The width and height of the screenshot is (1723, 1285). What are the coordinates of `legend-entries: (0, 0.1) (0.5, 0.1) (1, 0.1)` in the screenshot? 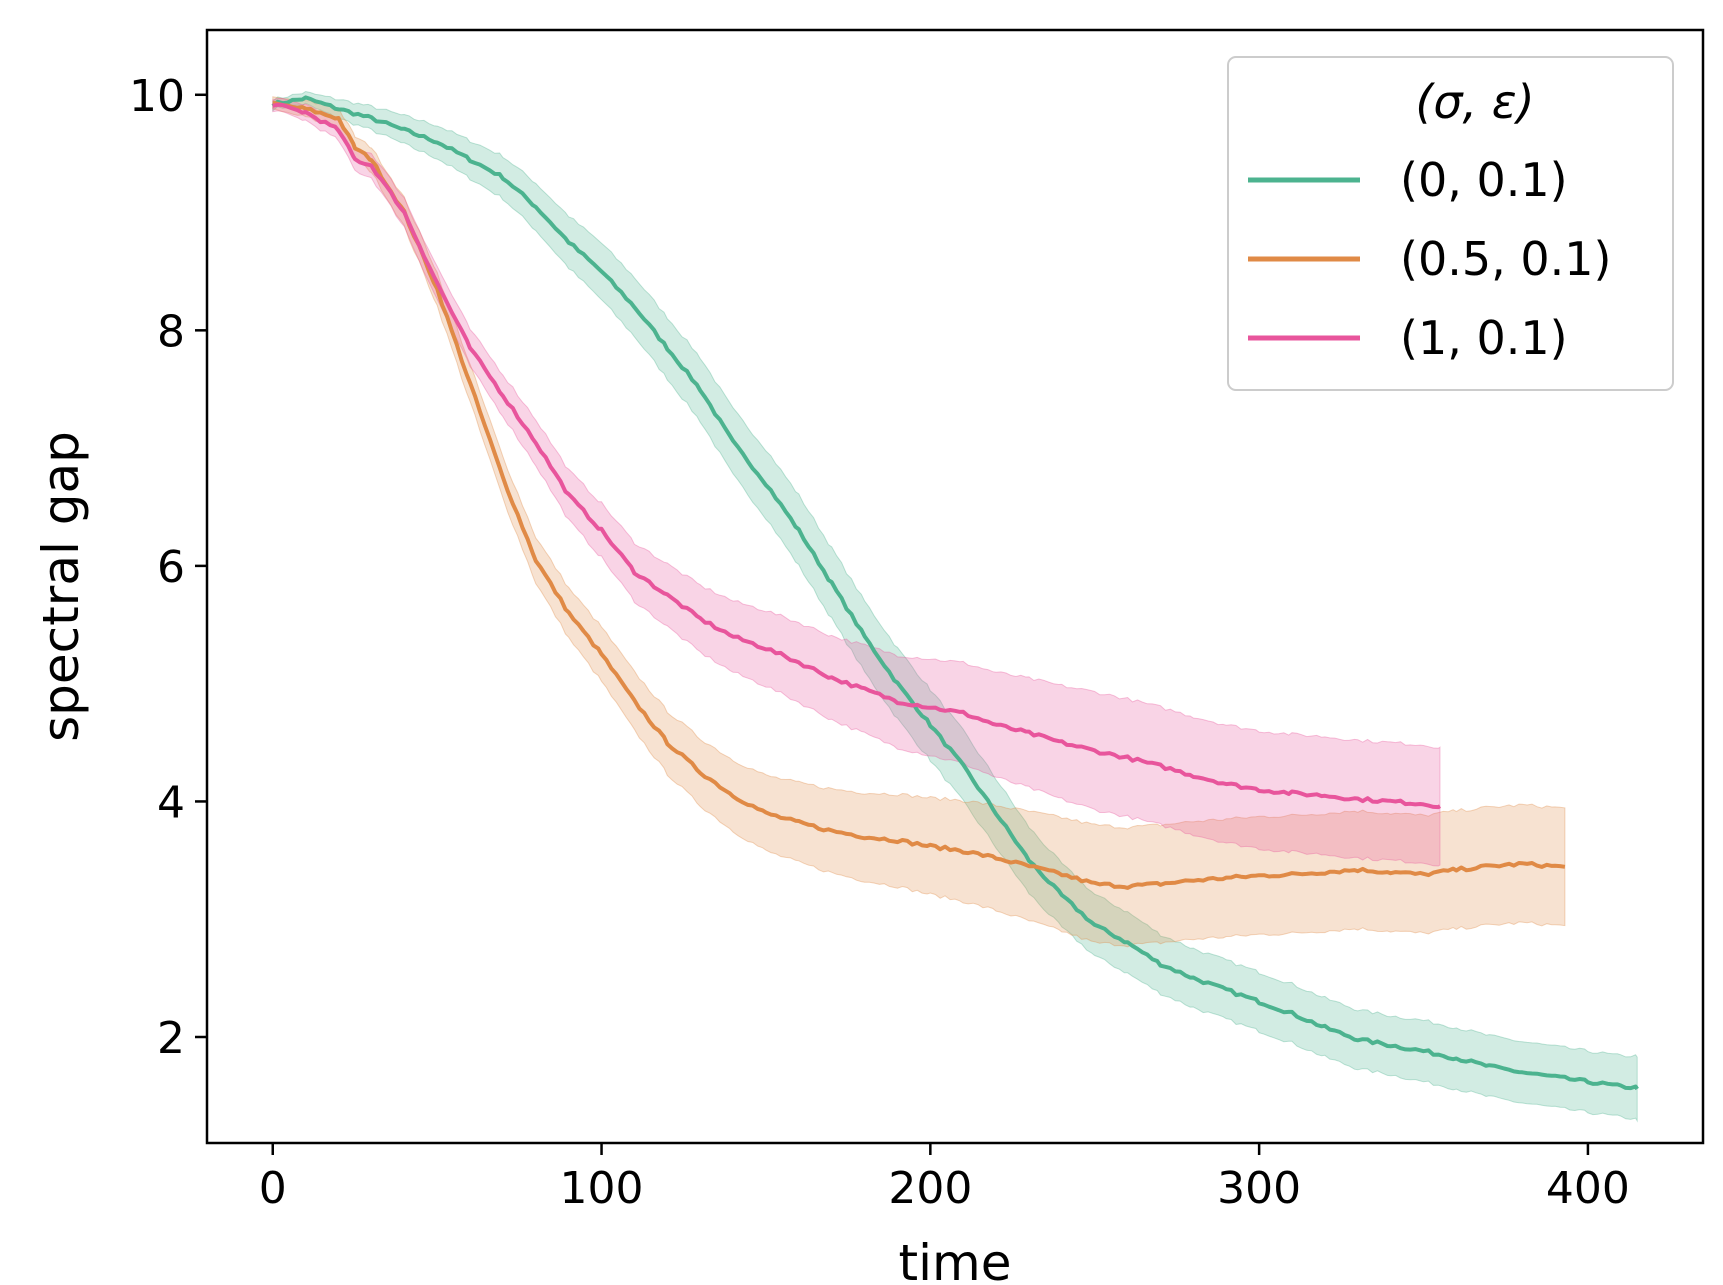 It's located at (1429, 259).